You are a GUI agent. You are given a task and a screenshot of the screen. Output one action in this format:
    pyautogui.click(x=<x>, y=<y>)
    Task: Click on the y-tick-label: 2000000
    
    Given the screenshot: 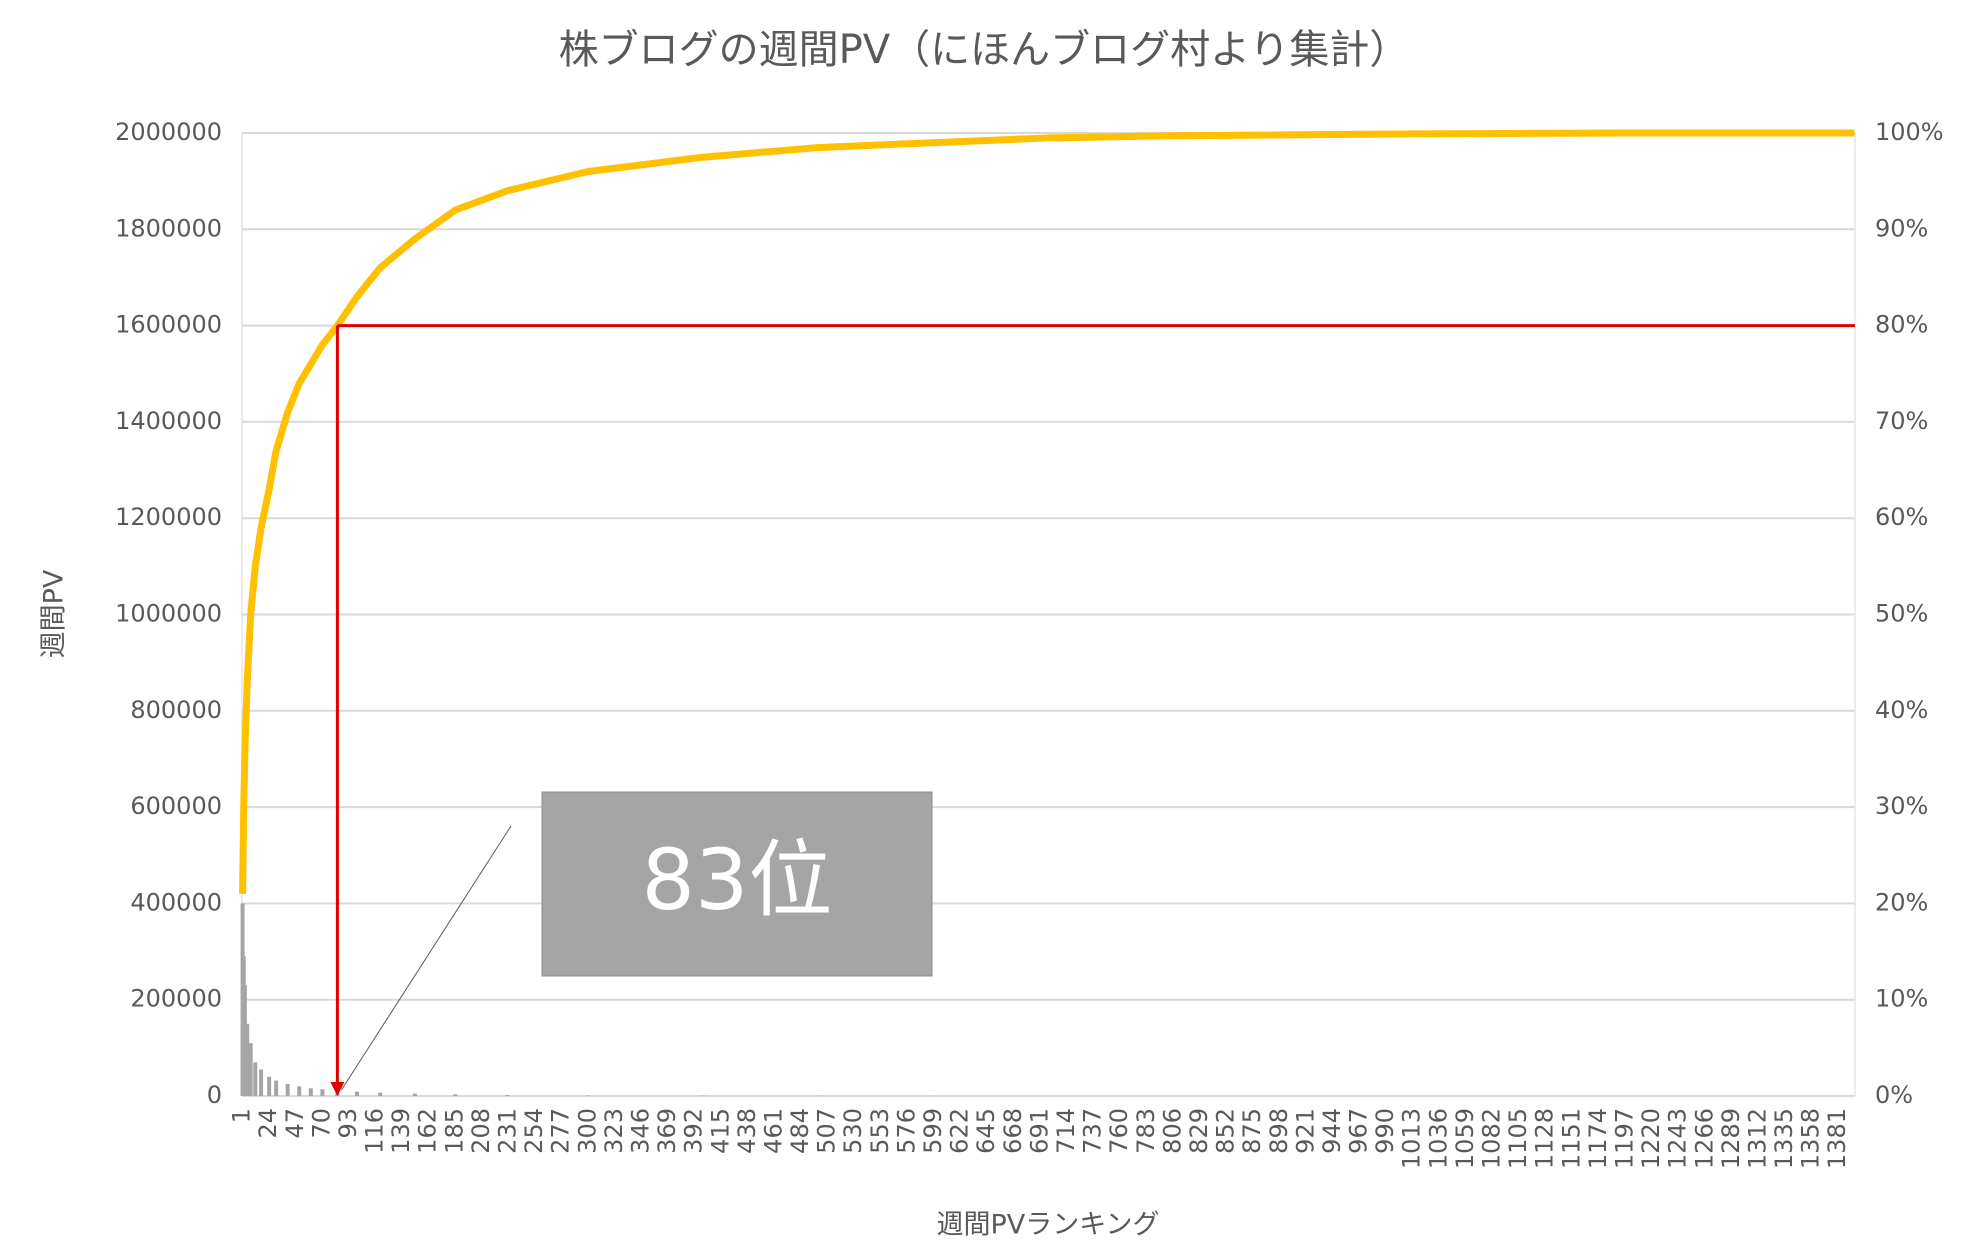 What is the action you would take?
    pyautogui.click(x=168, y=132)
    